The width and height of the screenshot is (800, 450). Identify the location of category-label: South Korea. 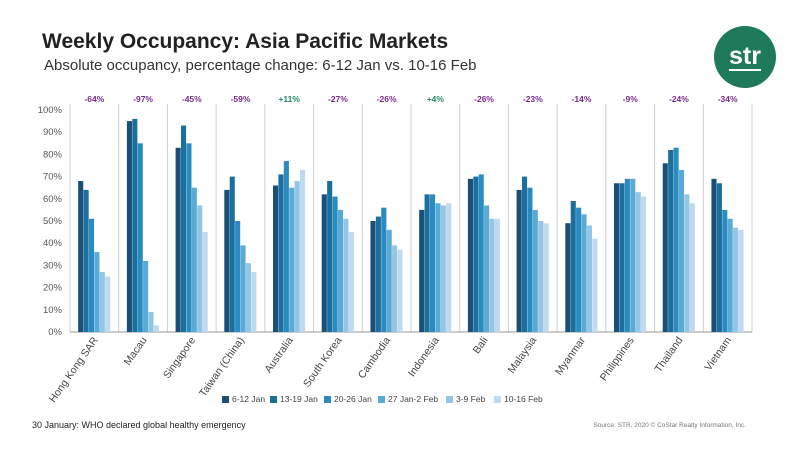
(322, 362).